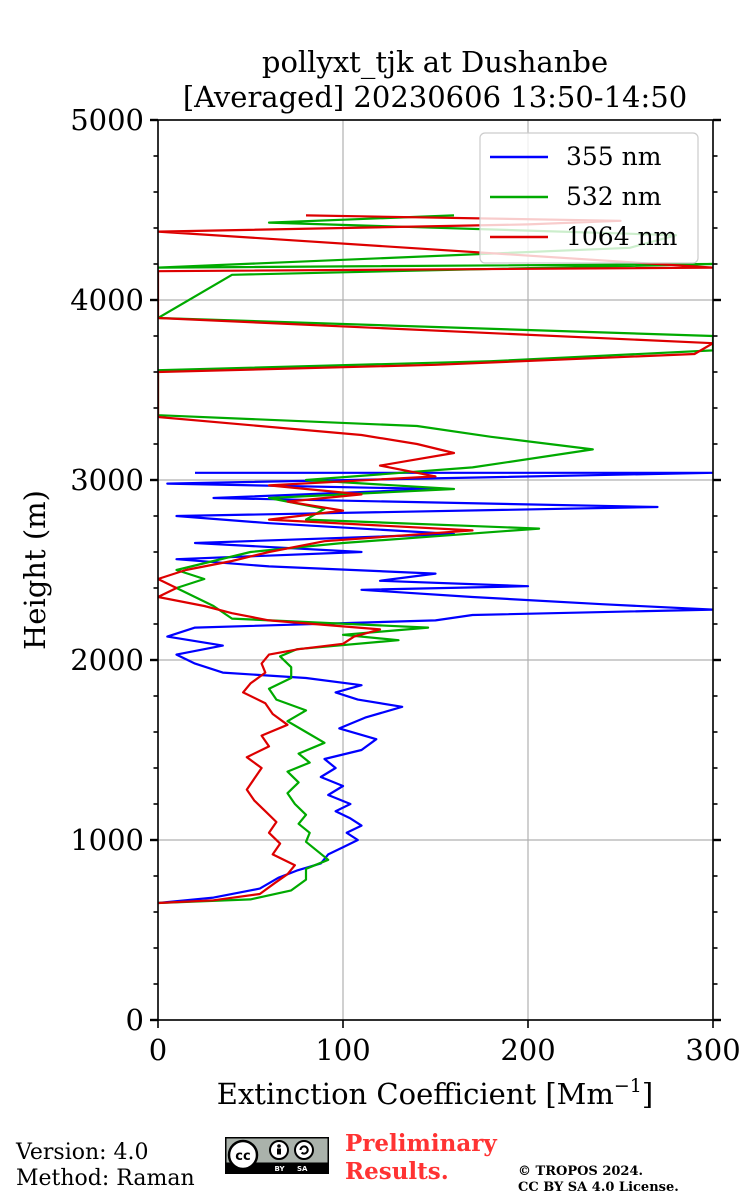 The image size is (750, 1200). What do you see at coordinates (82, 1152) in the screenshot?
I see `version-text: Version: 4.0` at bounding box center [82, 1152].